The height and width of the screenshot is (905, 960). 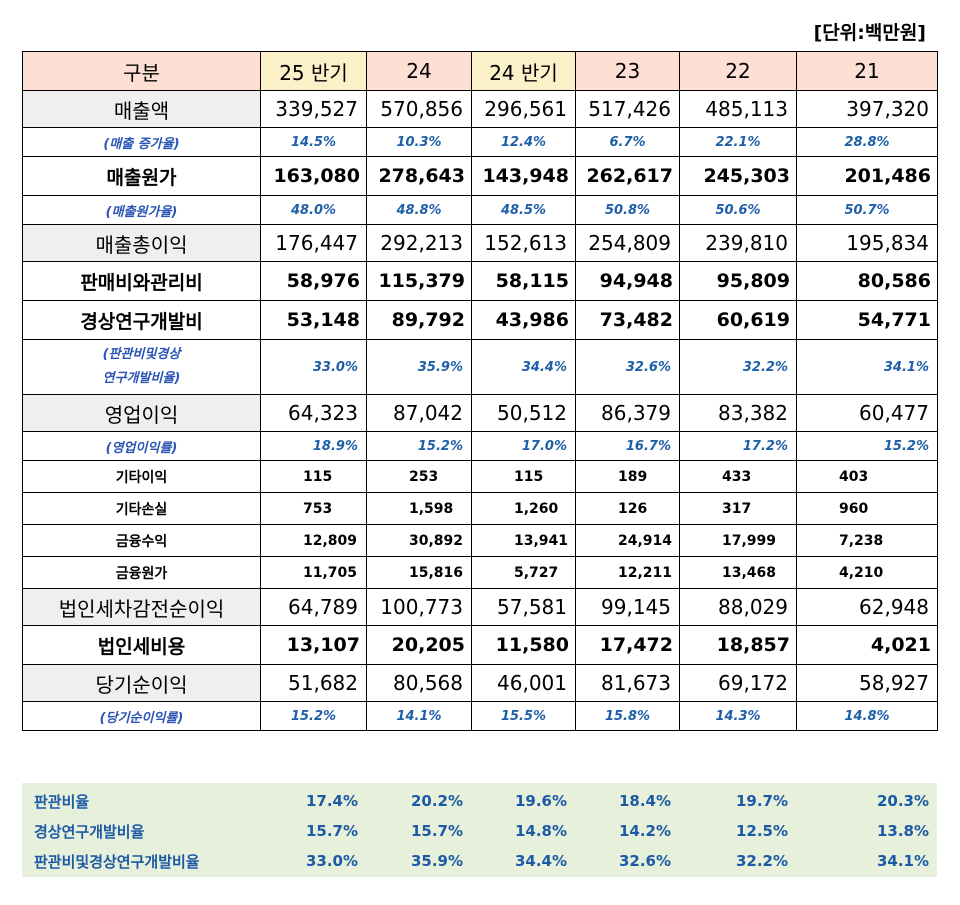 What do you see at coordinates (867, 142) in the screenshot?
I see `value-cell: 28.8%` at bounding box center [867, 142].